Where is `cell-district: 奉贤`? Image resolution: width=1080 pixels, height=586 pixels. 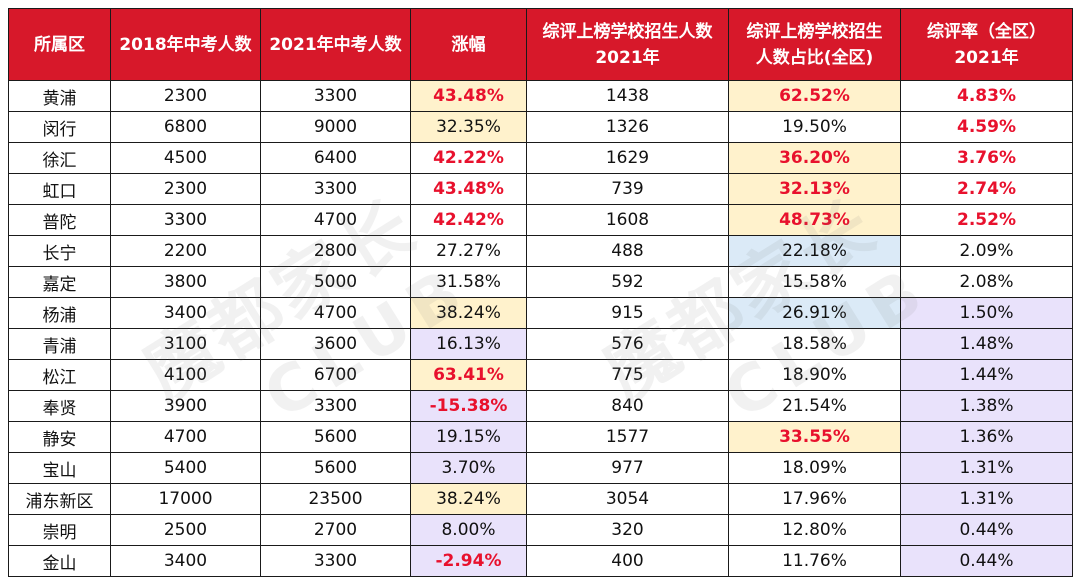
cell-district: 奉贤 is located at coordinates (59, 406).